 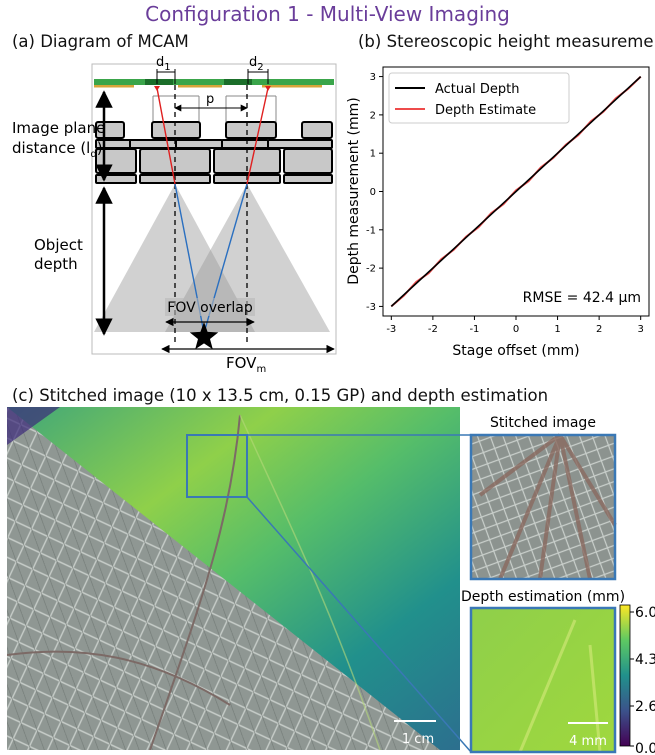 What do you see at coordinates (373, 154) in the screenshot?
I see `y-tick-label-4: 1` at bounding box center [373, 154].